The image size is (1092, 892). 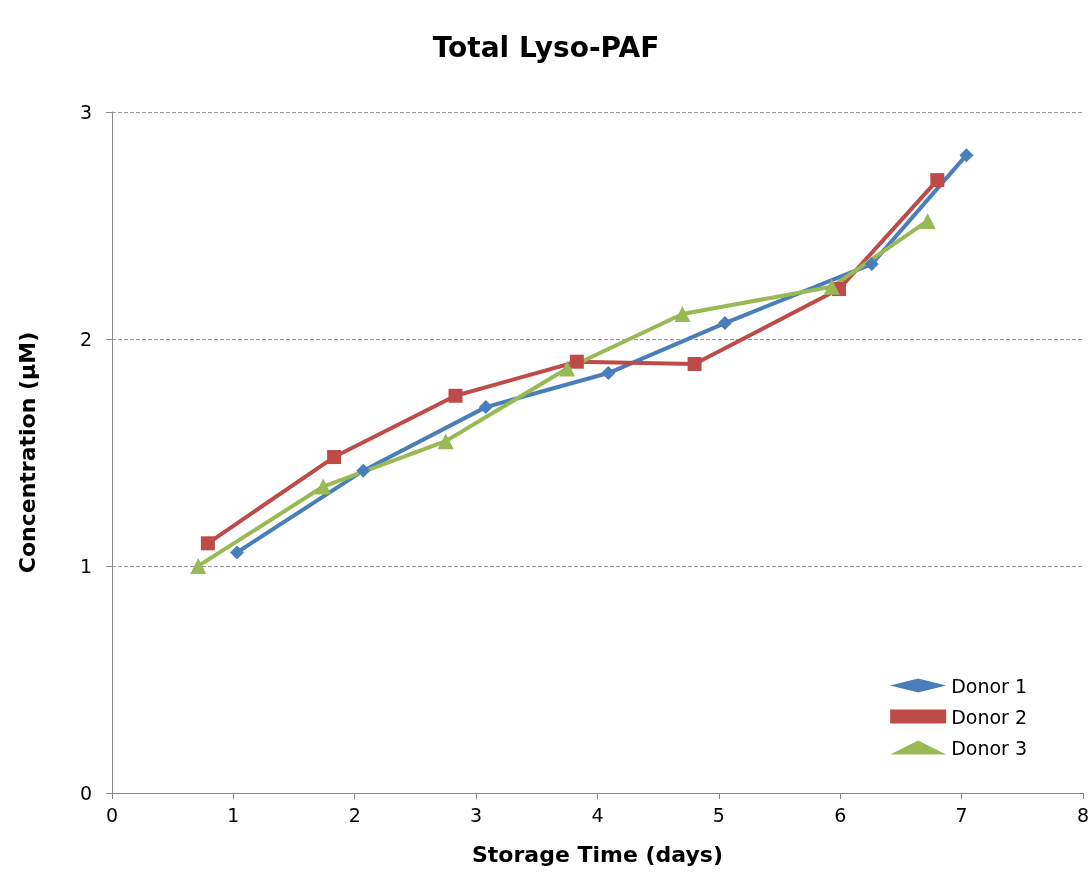 I want to click on chart-title: Total Lyso-PAF, so click(x=546, y=47).